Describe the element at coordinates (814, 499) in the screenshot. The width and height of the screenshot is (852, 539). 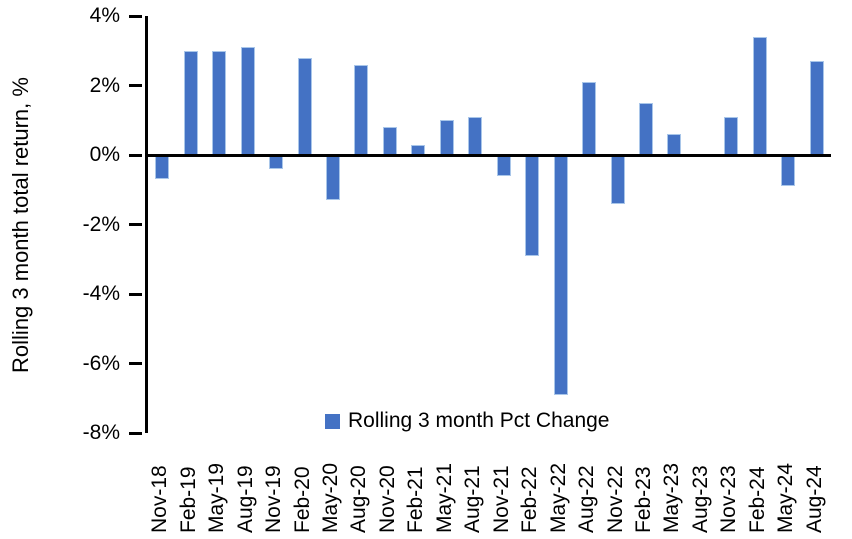
I see `x-tick-label: Aug-24` at that location.